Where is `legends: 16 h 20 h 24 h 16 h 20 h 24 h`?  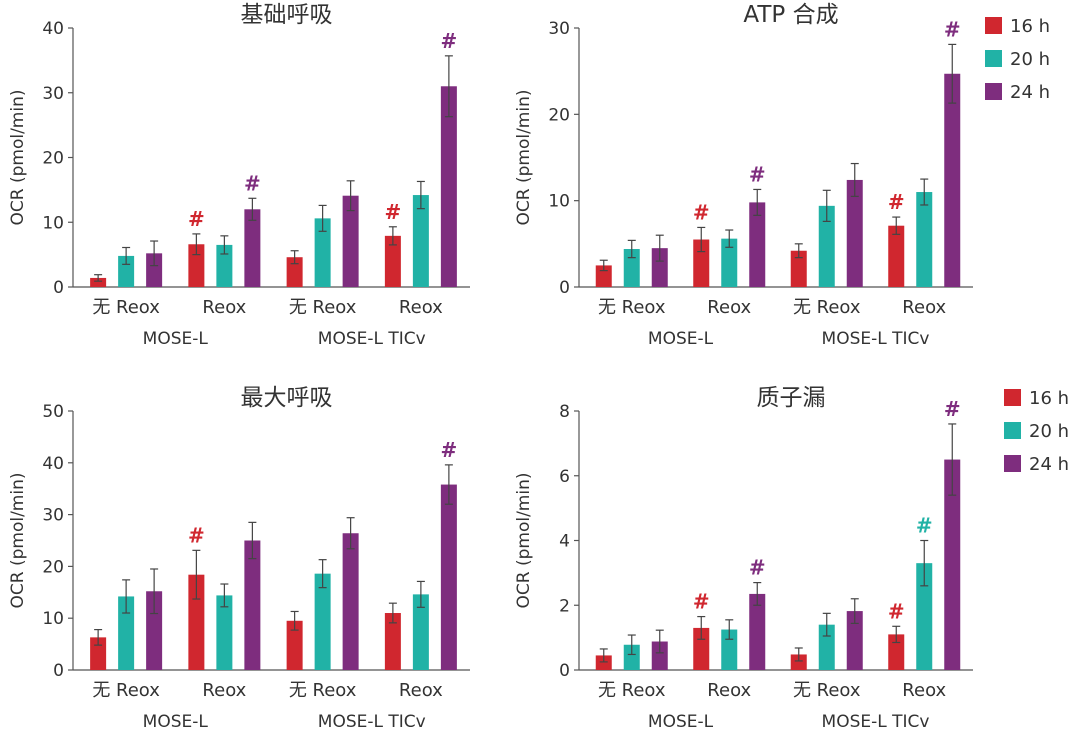 legends: 16 h 20 h 24 h 16 h 20 h 24 h is located at coordinates (1027, 245).